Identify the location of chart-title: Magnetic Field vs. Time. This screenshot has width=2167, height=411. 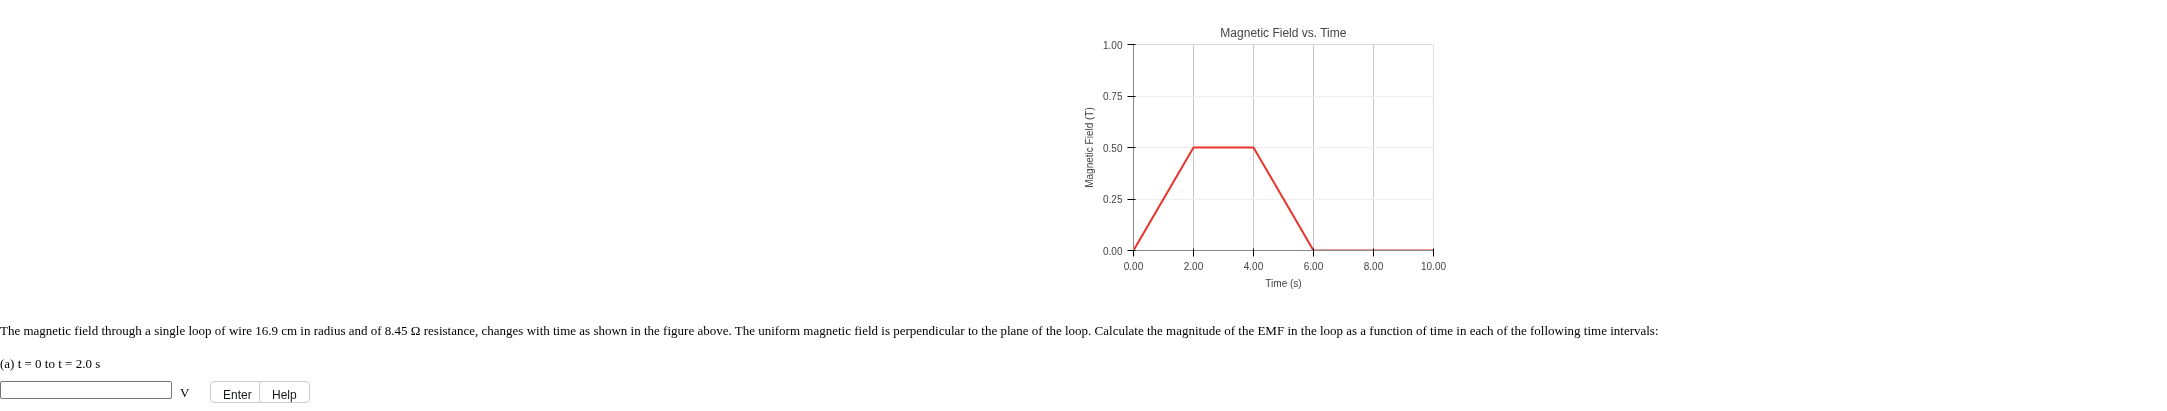
(1283, 32).